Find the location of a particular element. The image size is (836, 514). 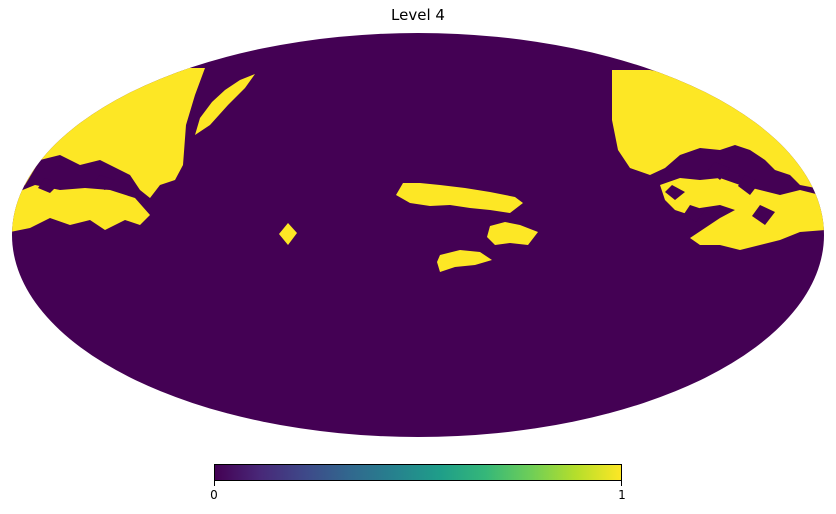

region-center-mid is located at coordinates (512, 233).